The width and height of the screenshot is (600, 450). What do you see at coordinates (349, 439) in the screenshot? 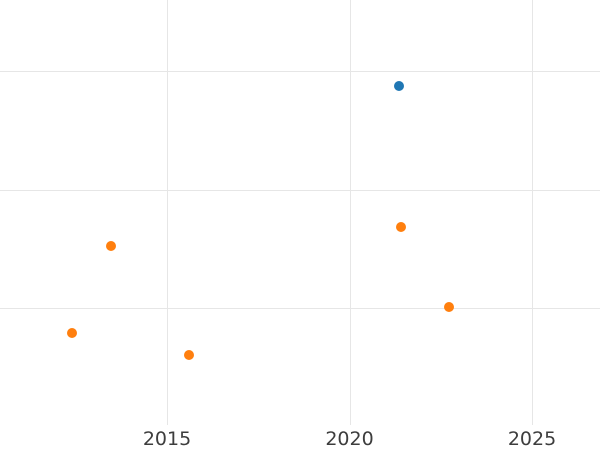
I see `x-tick-label: 2020` at bounding box center [349, 439].